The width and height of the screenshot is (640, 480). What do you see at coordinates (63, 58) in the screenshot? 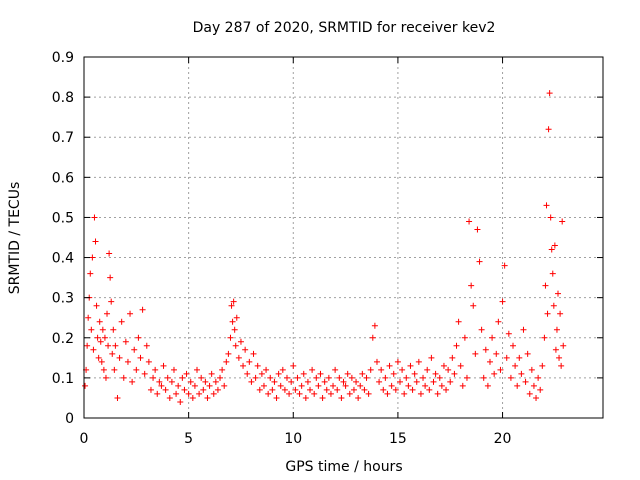
I see `y-tick-label: 0.9` at bounding box center [63, 58].